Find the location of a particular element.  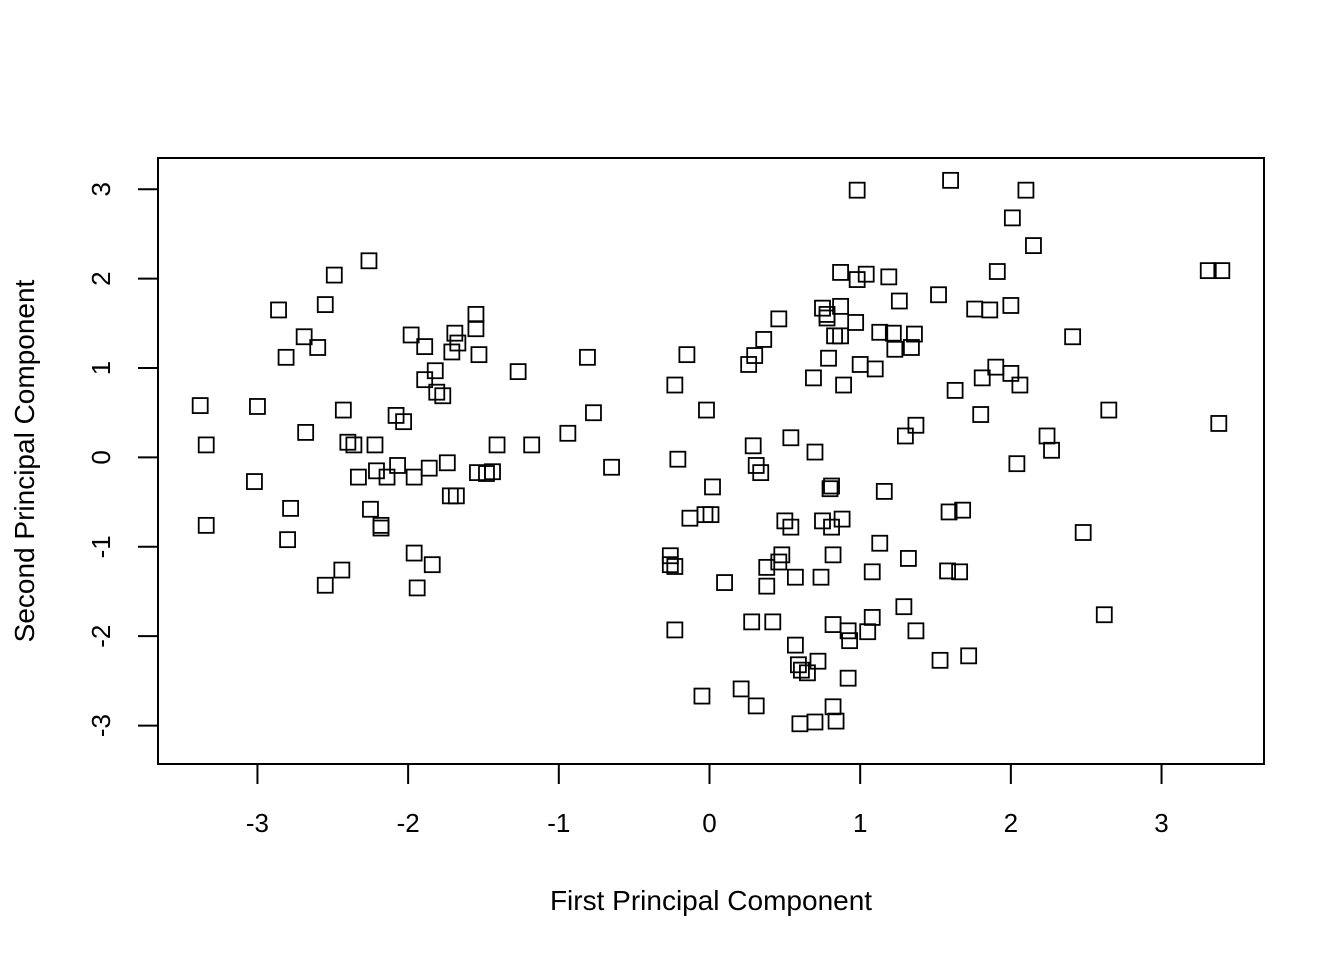

x-tick-label: -2 is located at coordinates (408, 823).